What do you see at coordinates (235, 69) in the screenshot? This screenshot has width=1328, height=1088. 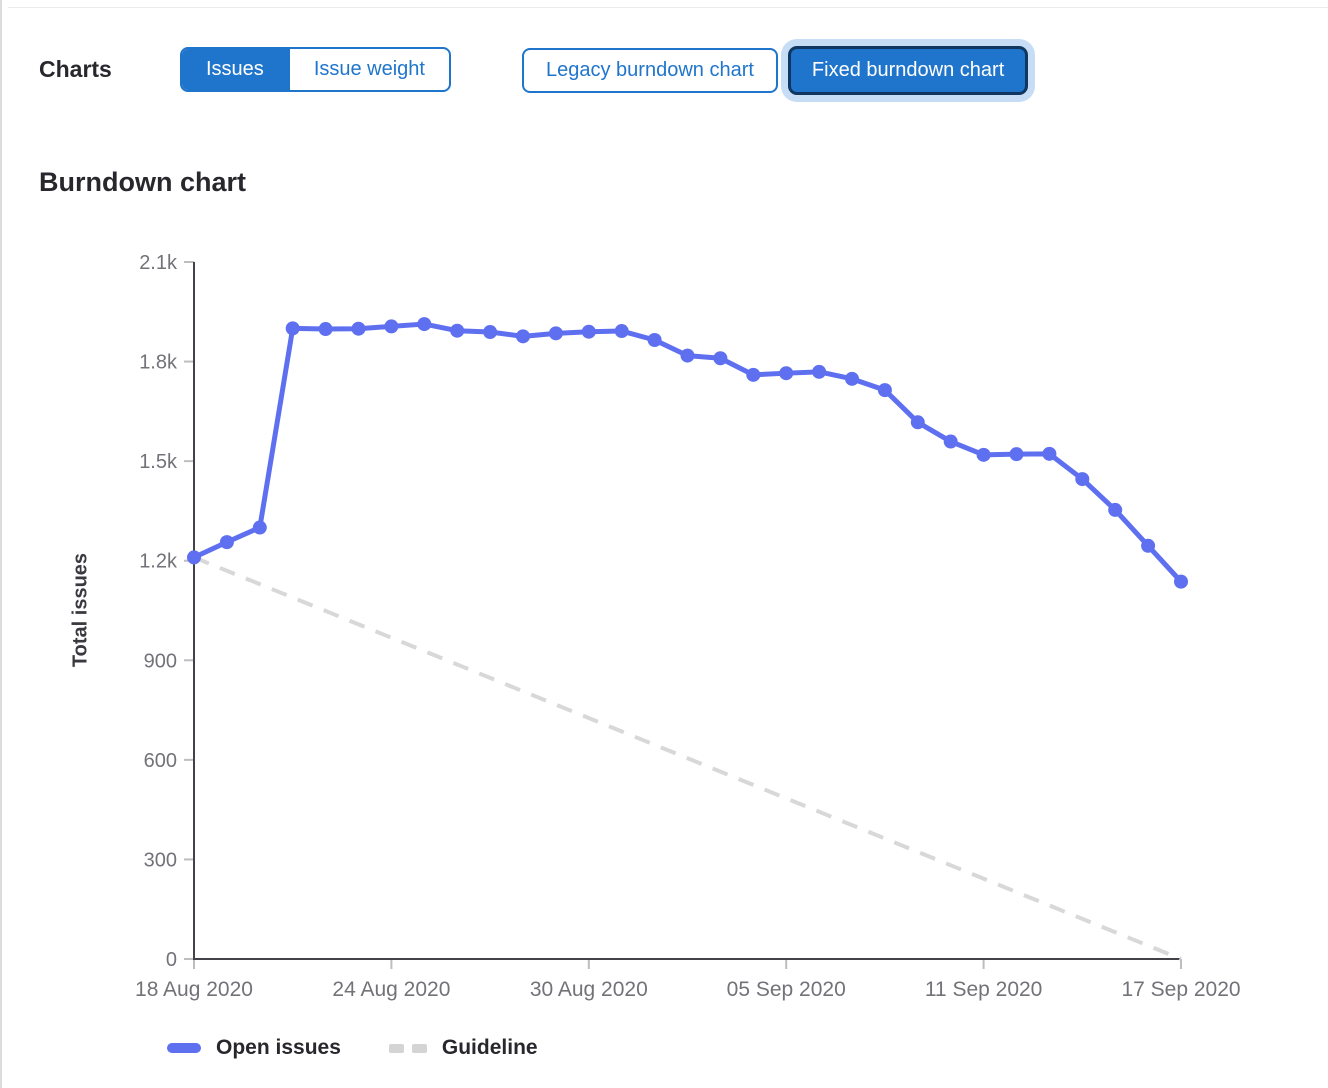 I see `issues-toggle-button: Issues` at bounding box center [235, 69].